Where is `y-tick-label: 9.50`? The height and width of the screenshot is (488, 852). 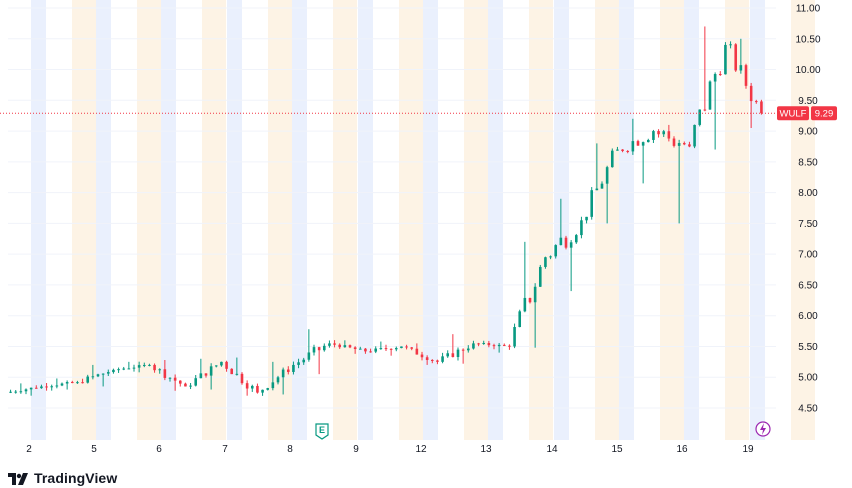
y-tick-label: 9.50 is located at coordinates (808, 101).